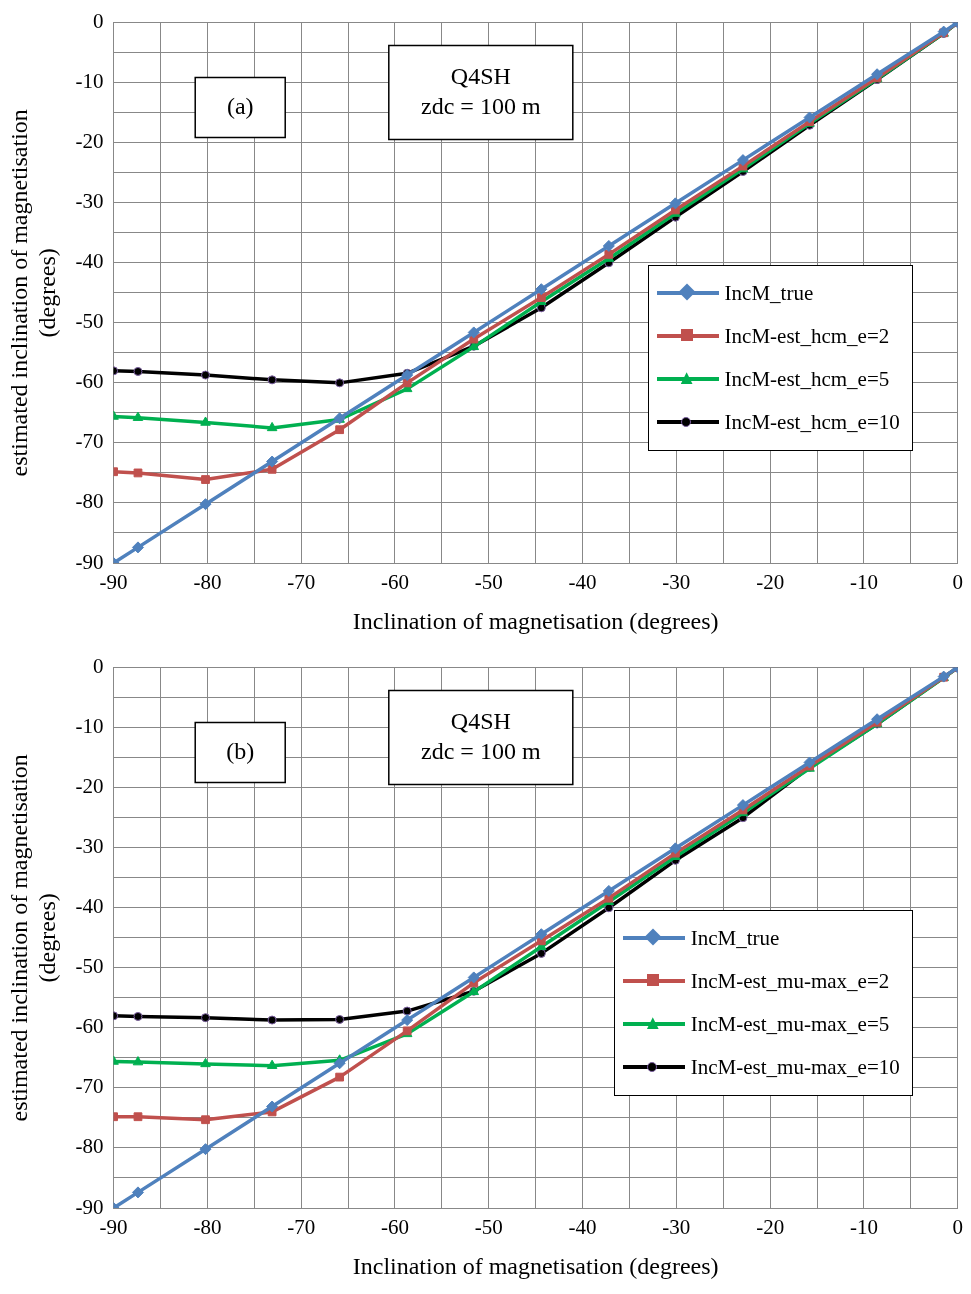  I want to click on legend-label: IncM-est_hcm_e=10, so click(812, 422).